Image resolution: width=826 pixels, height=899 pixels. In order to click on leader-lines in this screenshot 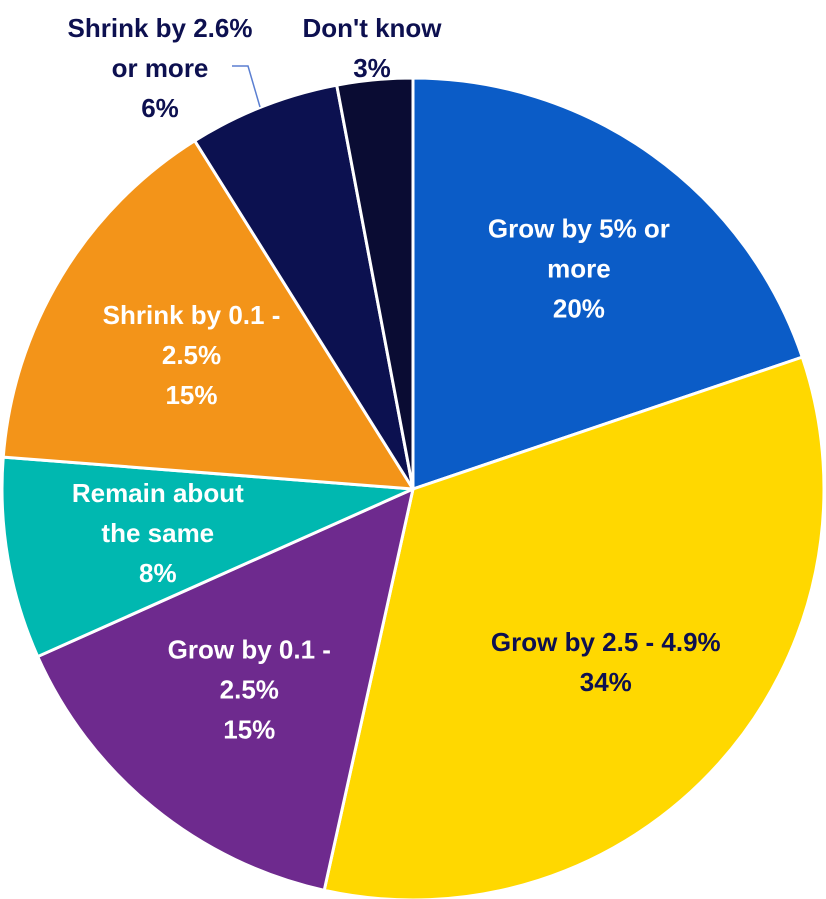, I will do `click(246, 86)`.